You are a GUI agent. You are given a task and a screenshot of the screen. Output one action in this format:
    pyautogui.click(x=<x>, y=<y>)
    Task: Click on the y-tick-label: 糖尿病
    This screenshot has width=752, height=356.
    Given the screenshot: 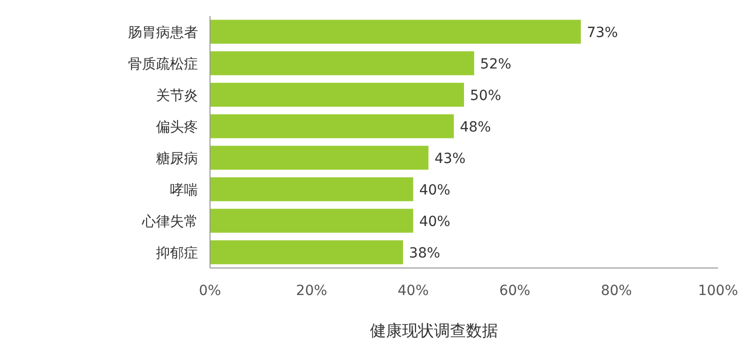 What is the action you would take?
    pyautogui.click(x=177, y=158)
    